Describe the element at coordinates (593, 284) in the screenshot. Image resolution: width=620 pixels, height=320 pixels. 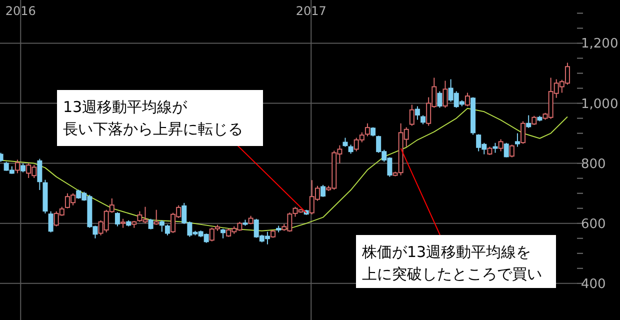
I see `y-tick-label: 400` at that location.